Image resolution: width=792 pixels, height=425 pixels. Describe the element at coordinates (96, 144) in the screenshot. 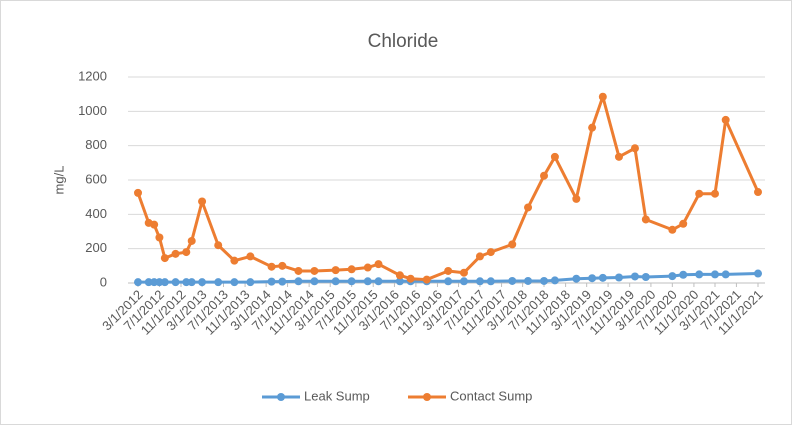

I see `y-tick-label: 800` at that location.